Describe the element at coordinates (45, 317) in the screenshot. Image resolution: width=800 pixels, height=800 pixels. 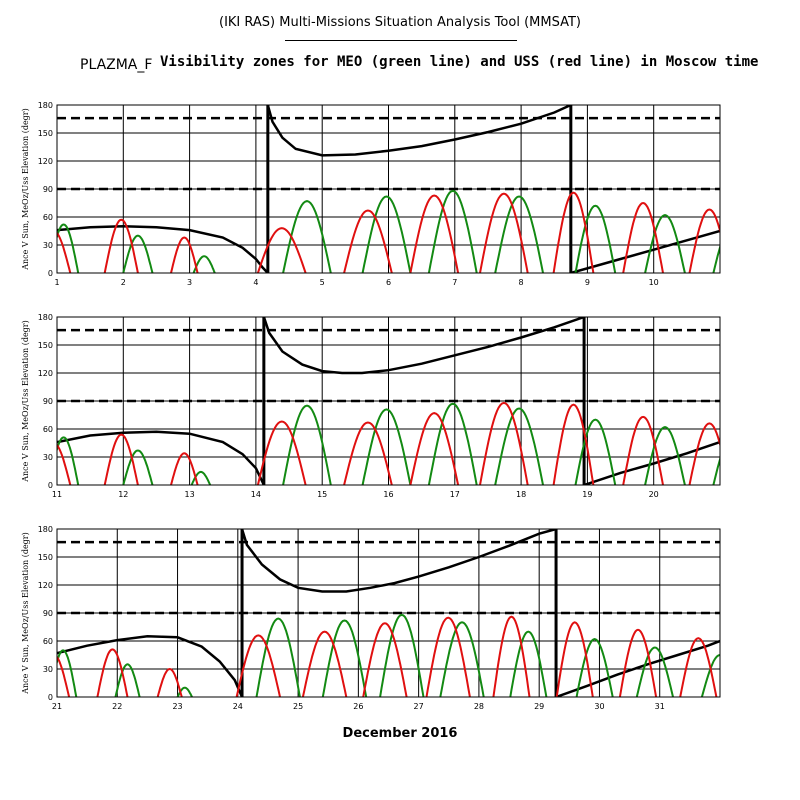
I see `y-tick-label: 180` at that location.